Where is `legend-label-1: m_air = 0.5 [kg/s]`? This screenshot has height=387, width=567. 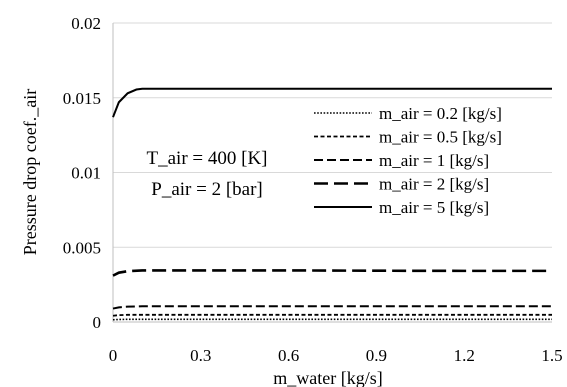 legend-label-1: m_air = 0.5 [kg/s] is located at coordinates (440, 137).